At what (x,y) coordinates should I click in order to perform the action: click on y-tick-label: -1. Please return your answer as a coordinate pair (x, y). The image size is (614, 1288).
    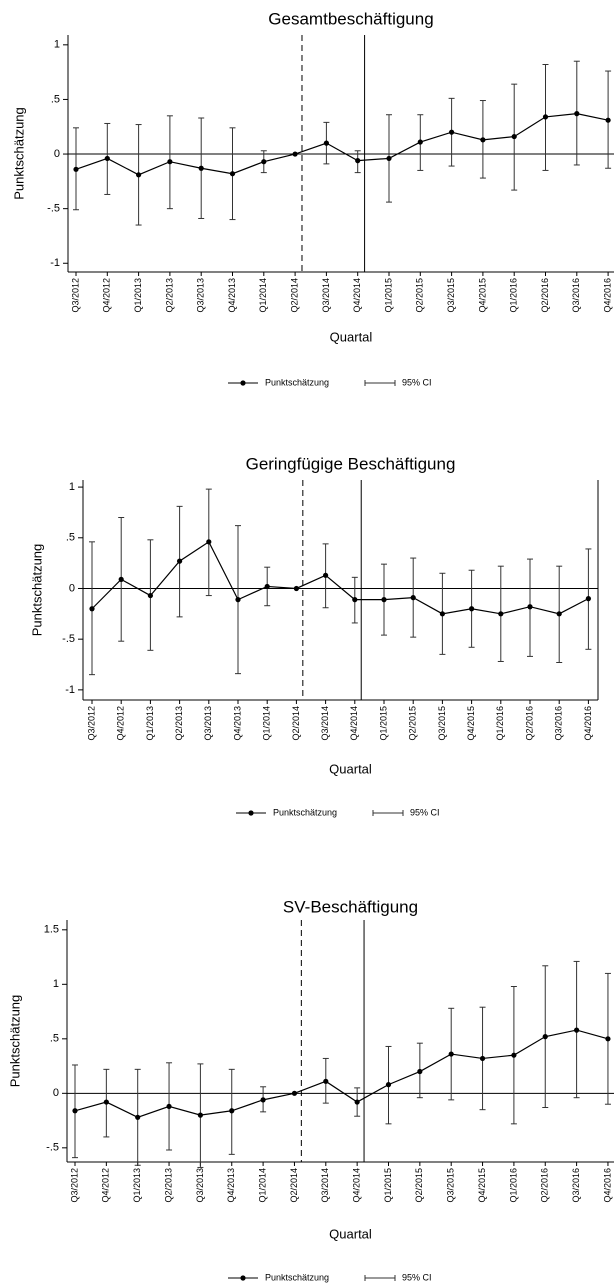
    Looking at the image, I should click on (55, 263).